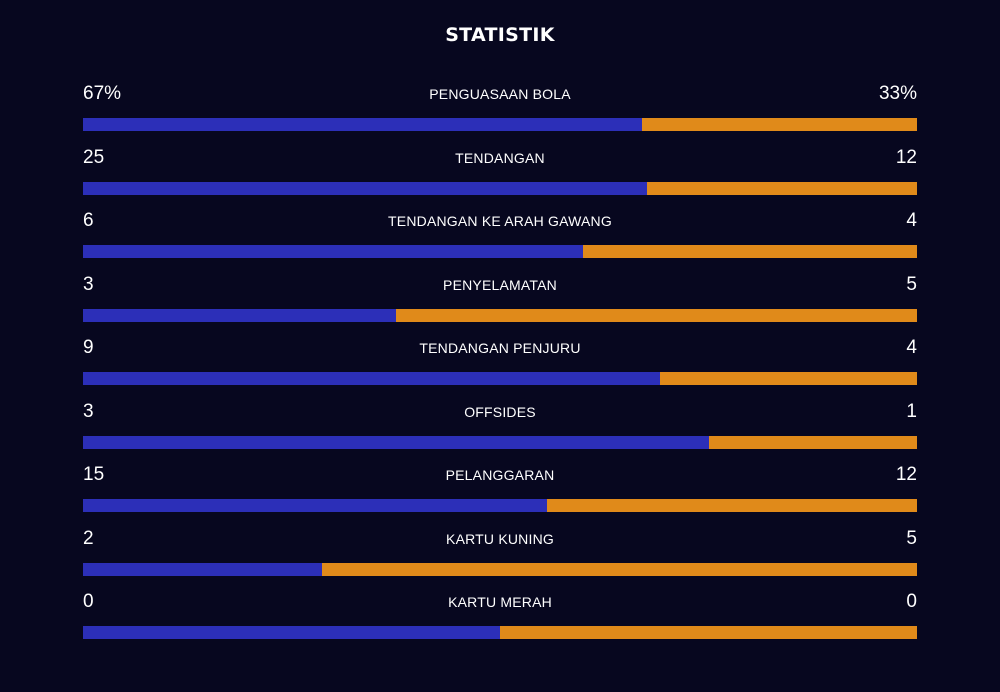 This screenshot has width=1000, height=692. I want to click on stat-label: KARTU MERAH, so click(500, 602).